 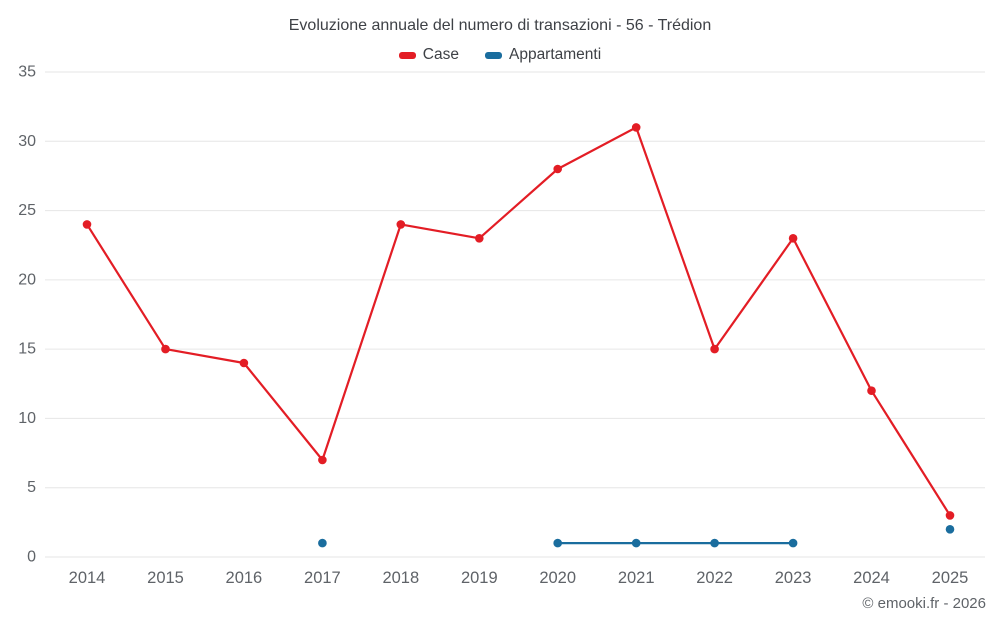 I want to click on svg-text: 15, so click(x=27, y=349).